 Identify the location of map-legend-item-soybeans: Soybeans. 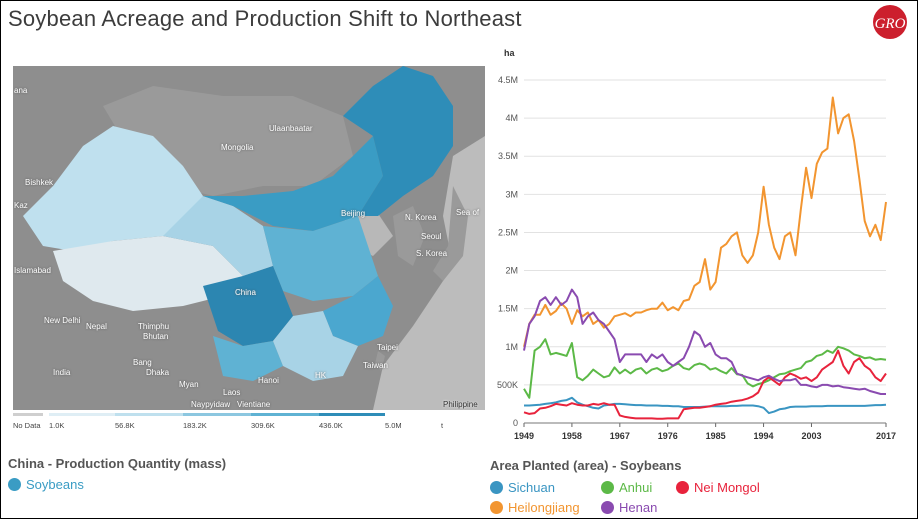
(46, 484).